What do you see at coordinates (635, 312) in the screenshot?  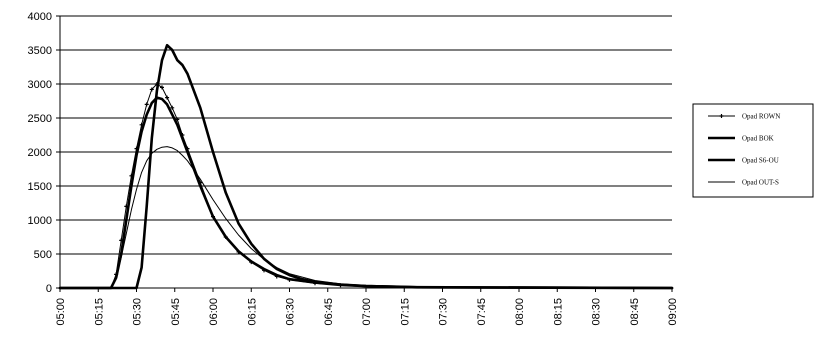 I see `x-tick-label: 08:45` at bounding box center [635, 312].